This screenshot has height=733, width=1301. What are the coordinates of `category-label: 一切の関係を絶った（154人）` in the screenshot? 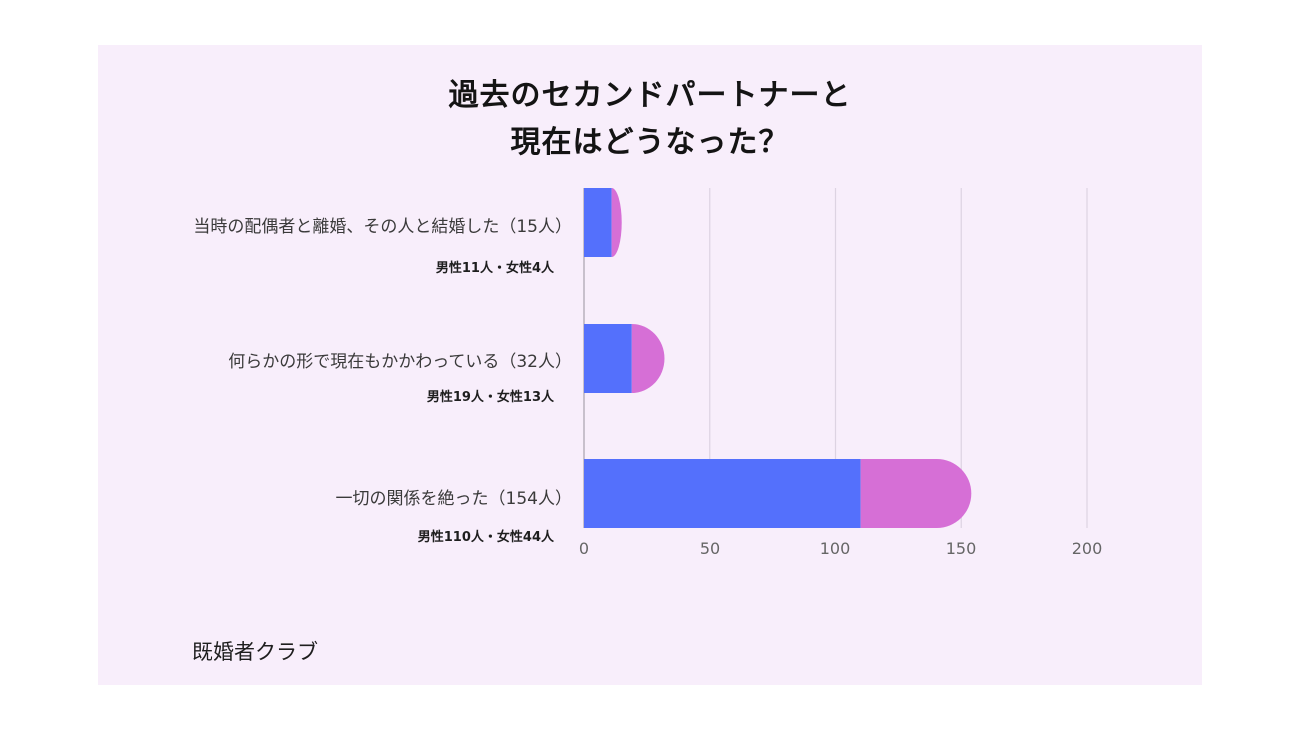 It's located at (453, 499).